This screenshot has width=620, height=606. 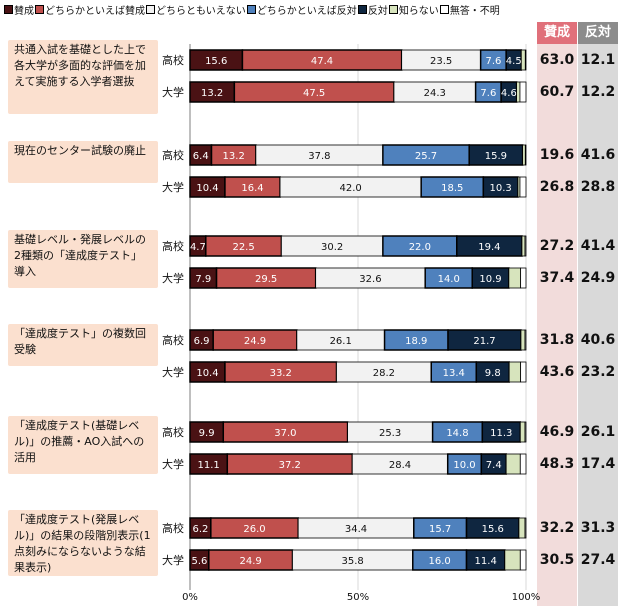 I want to click on data-label: 7.4, so click(x=494, y=465).